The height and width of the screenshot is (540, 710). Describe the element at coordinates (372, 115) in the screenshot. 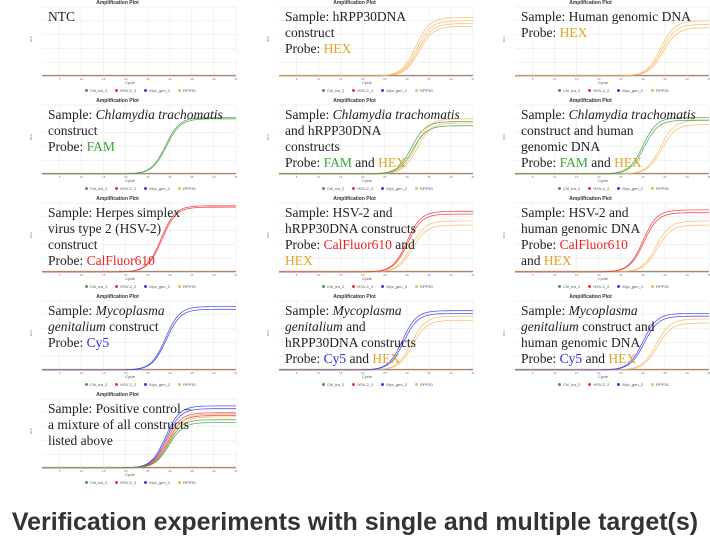

I see `description-line: Sample: Chlamydia trachomatis` at that location.